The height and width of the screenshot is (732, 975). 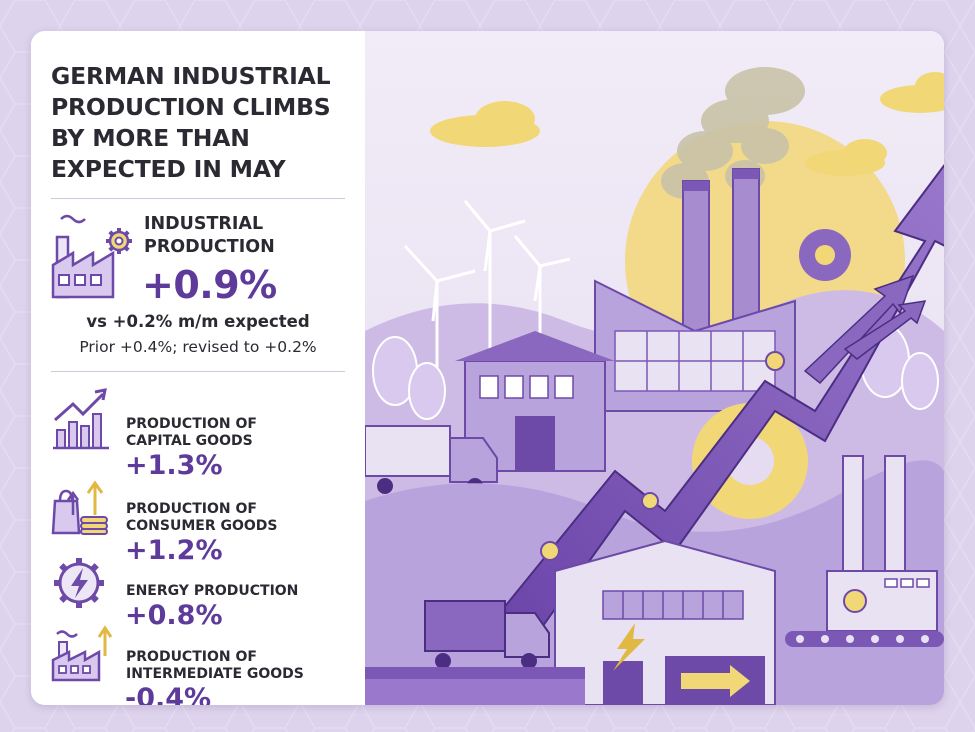 I want to click on headline-line: GERMAN INDUSTRIAL, so click(x=191, y=76).